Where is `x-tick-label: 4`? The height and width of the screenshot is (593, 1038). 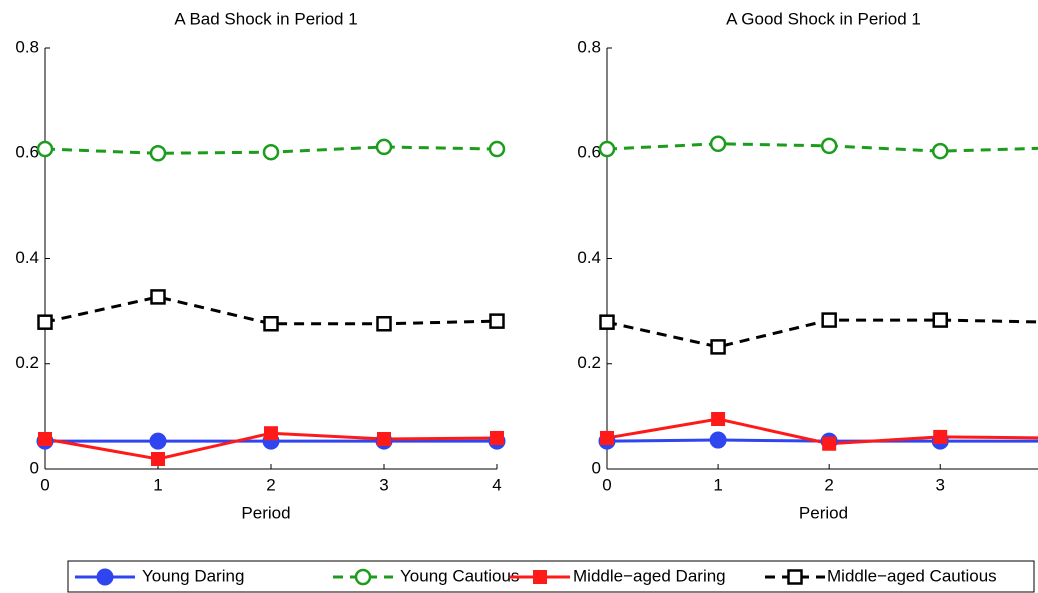
x-tick-label: 4 is located at coordinates (496, 484).